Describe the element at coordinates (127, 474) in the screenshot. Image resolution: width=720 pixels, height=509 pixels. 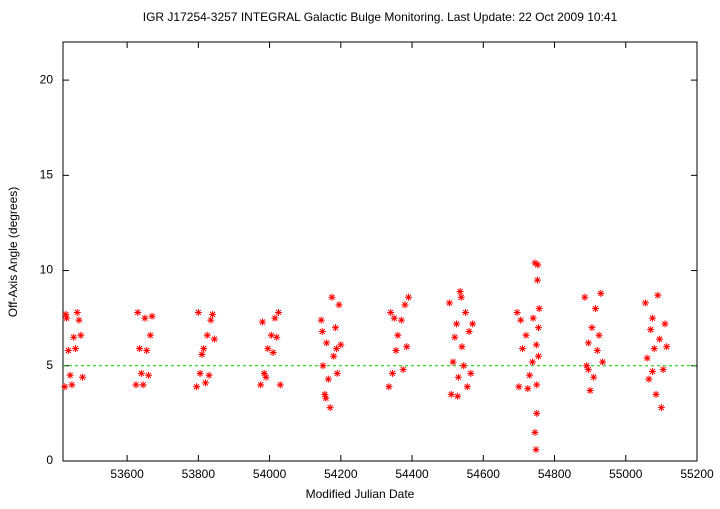
I see `x-tick-label: 53600` at that location.